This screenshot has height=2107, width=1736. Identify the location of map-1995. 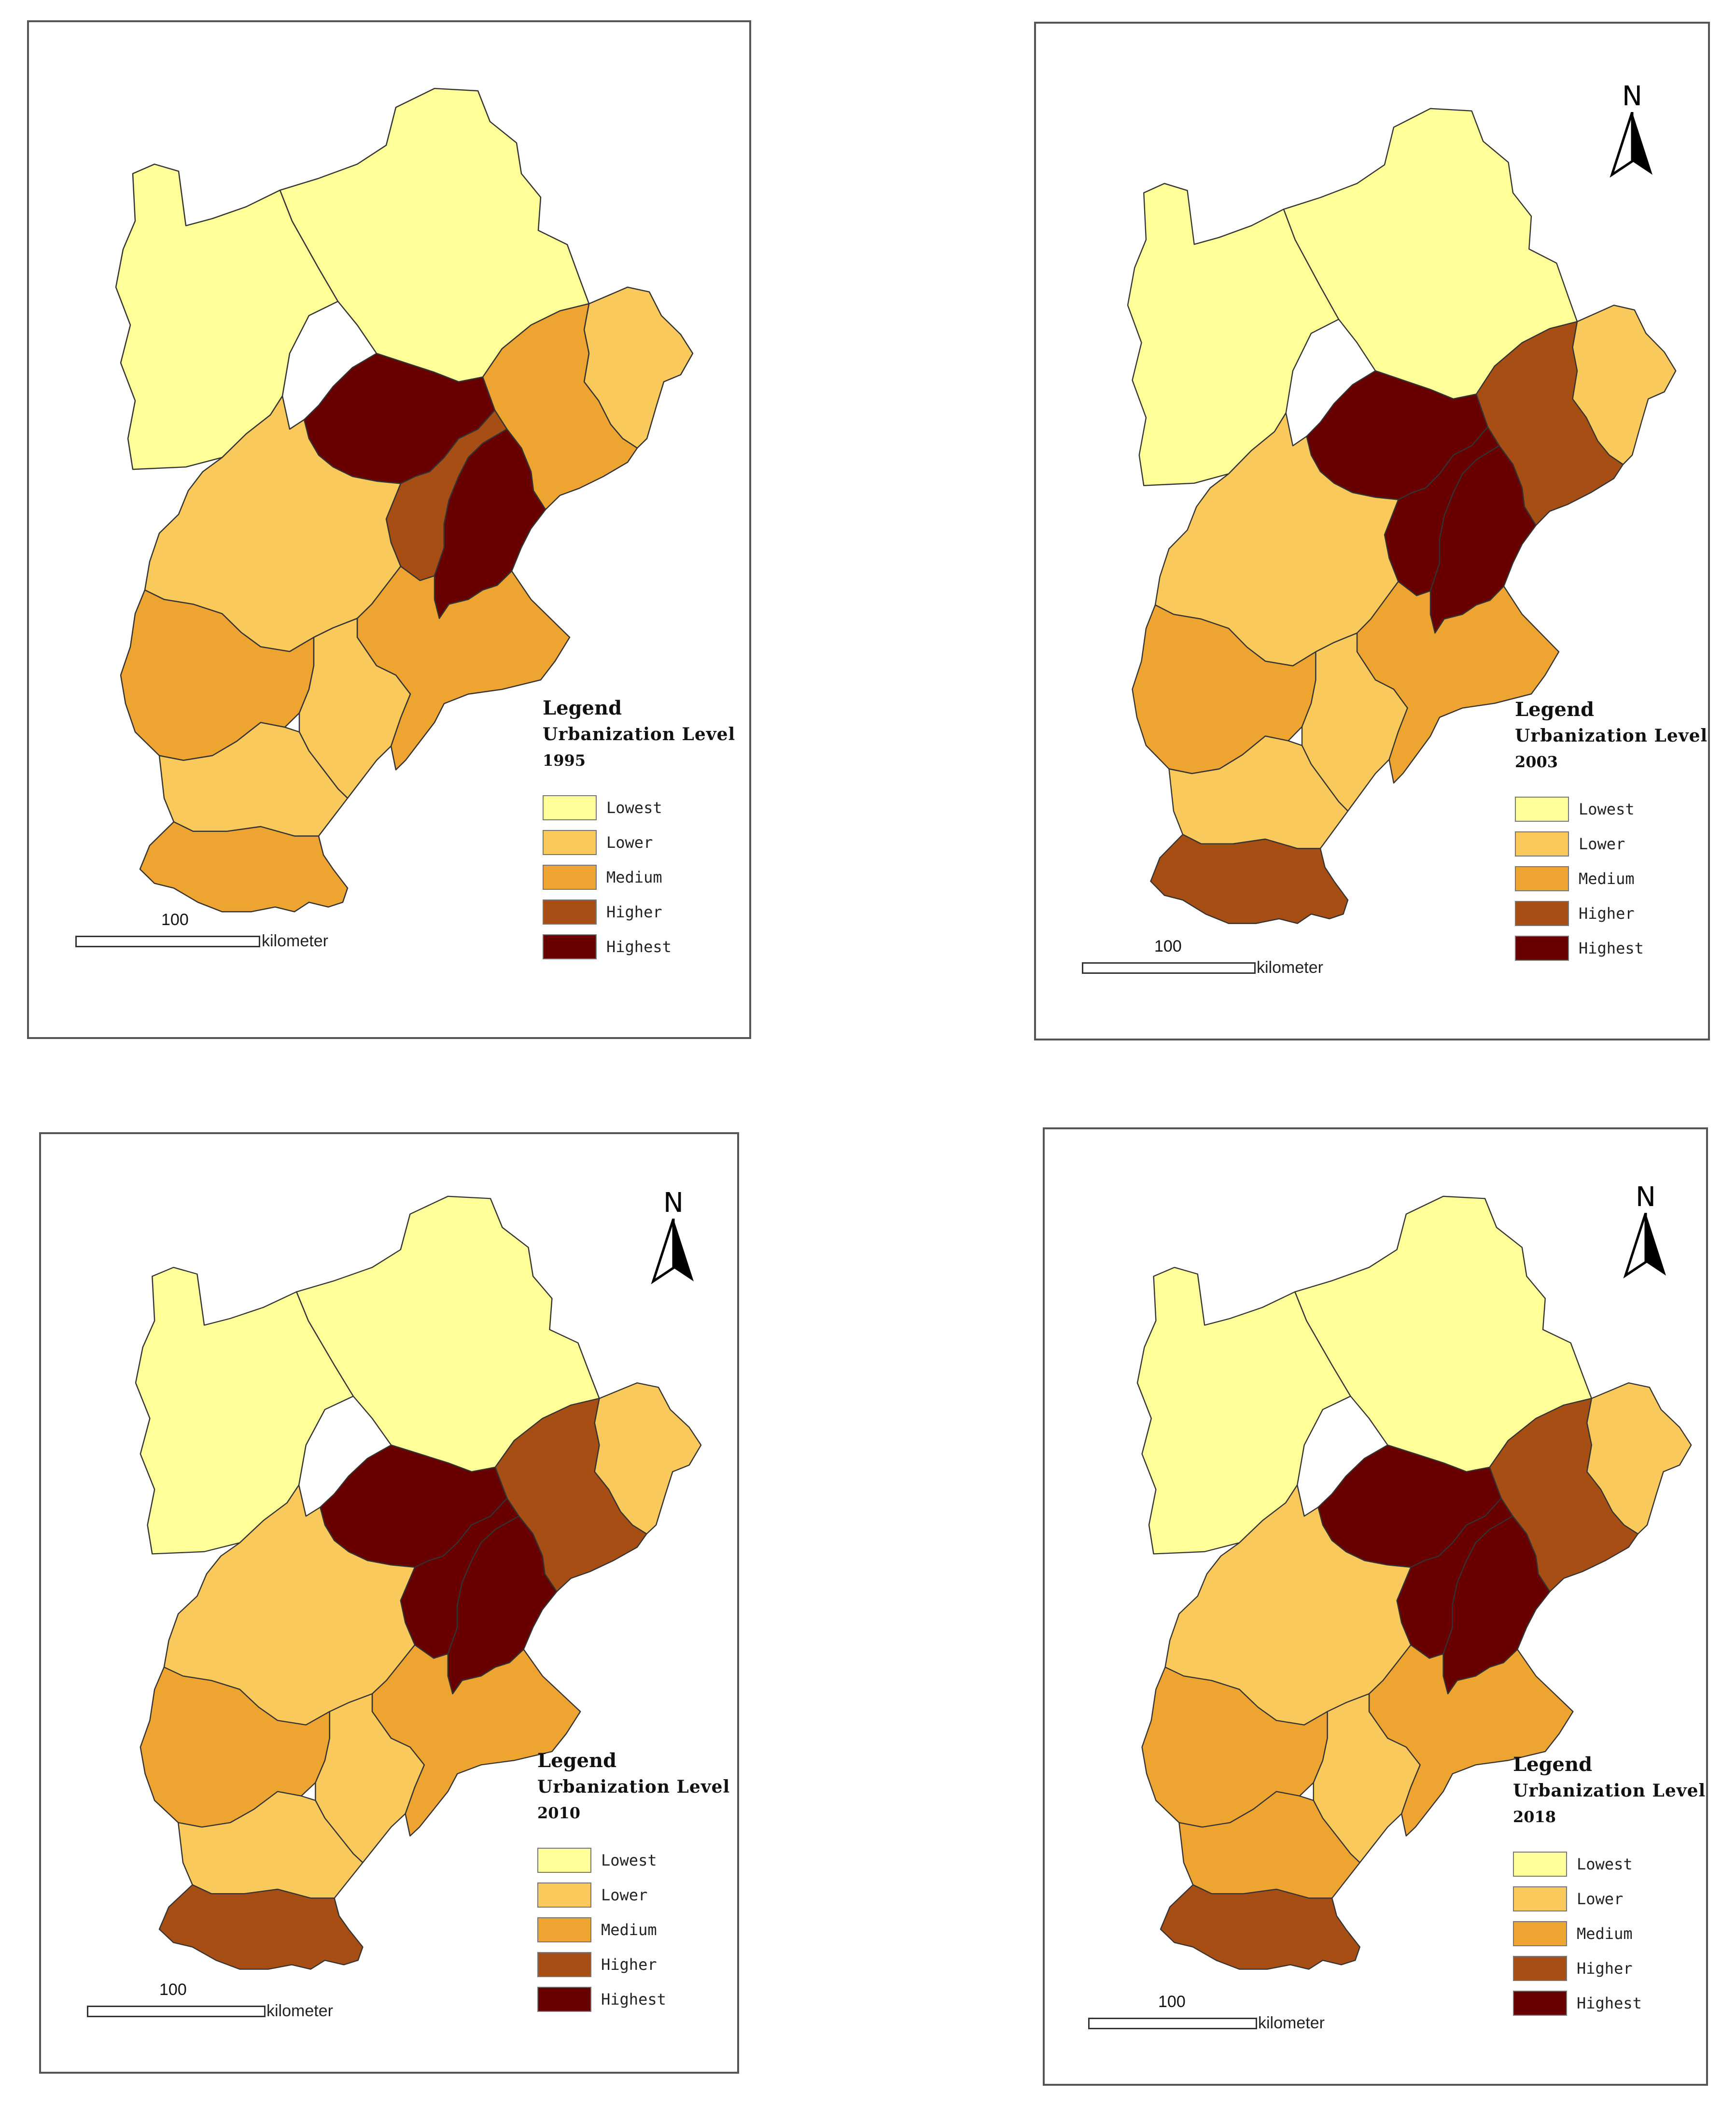
(405, 500).